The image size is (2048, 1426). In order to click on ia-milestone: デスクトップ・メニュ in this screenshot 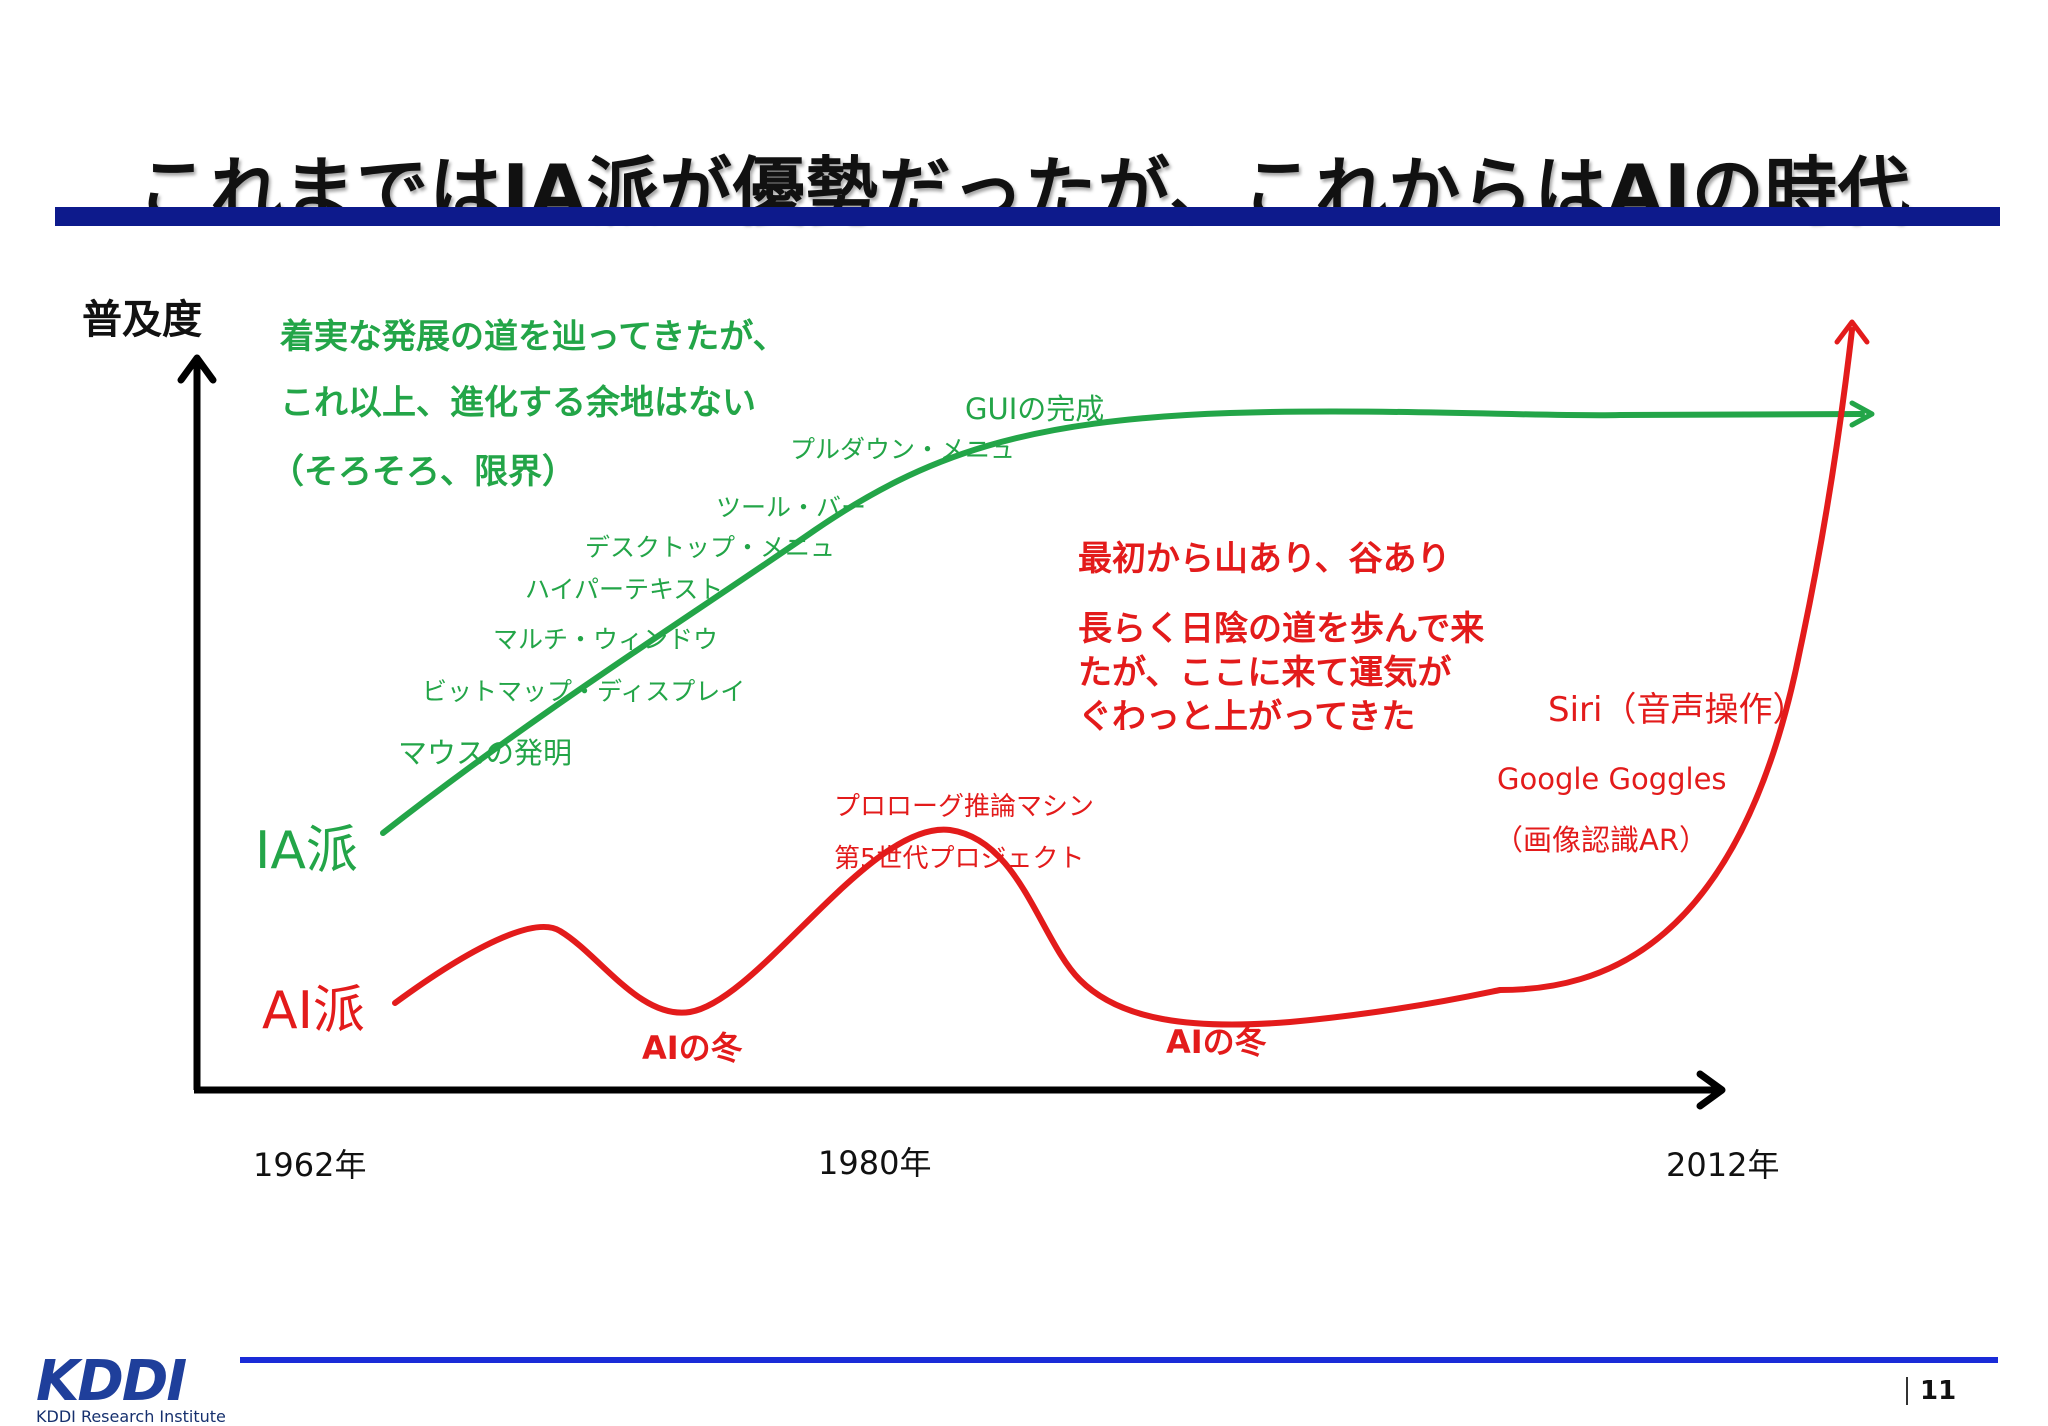, I will do `click(710, 547)`.